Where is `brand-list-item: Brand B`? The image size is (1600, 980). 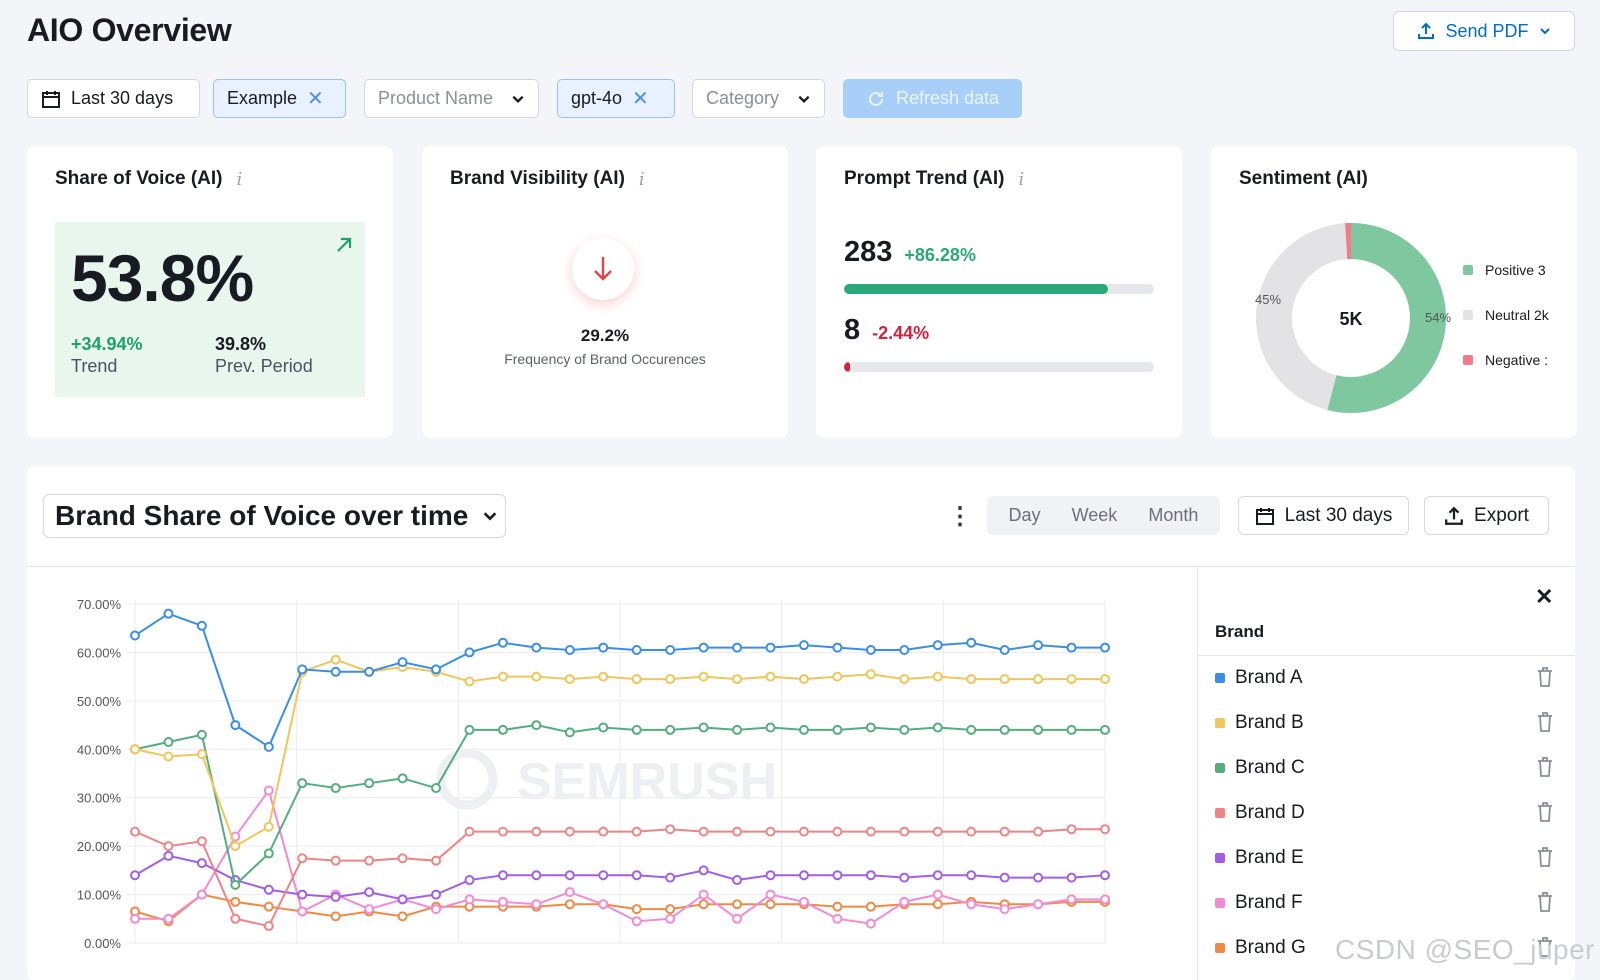 brand-list-item: Brand B is located at coordinates (1385, 723).